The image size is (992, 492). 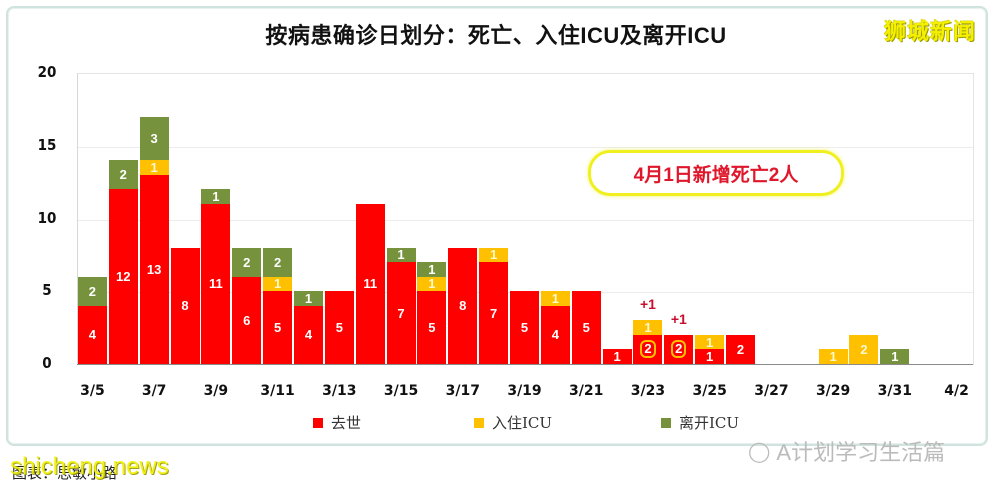 I want to click on legend-swatch-icu-out, so click(x=666, y=422).